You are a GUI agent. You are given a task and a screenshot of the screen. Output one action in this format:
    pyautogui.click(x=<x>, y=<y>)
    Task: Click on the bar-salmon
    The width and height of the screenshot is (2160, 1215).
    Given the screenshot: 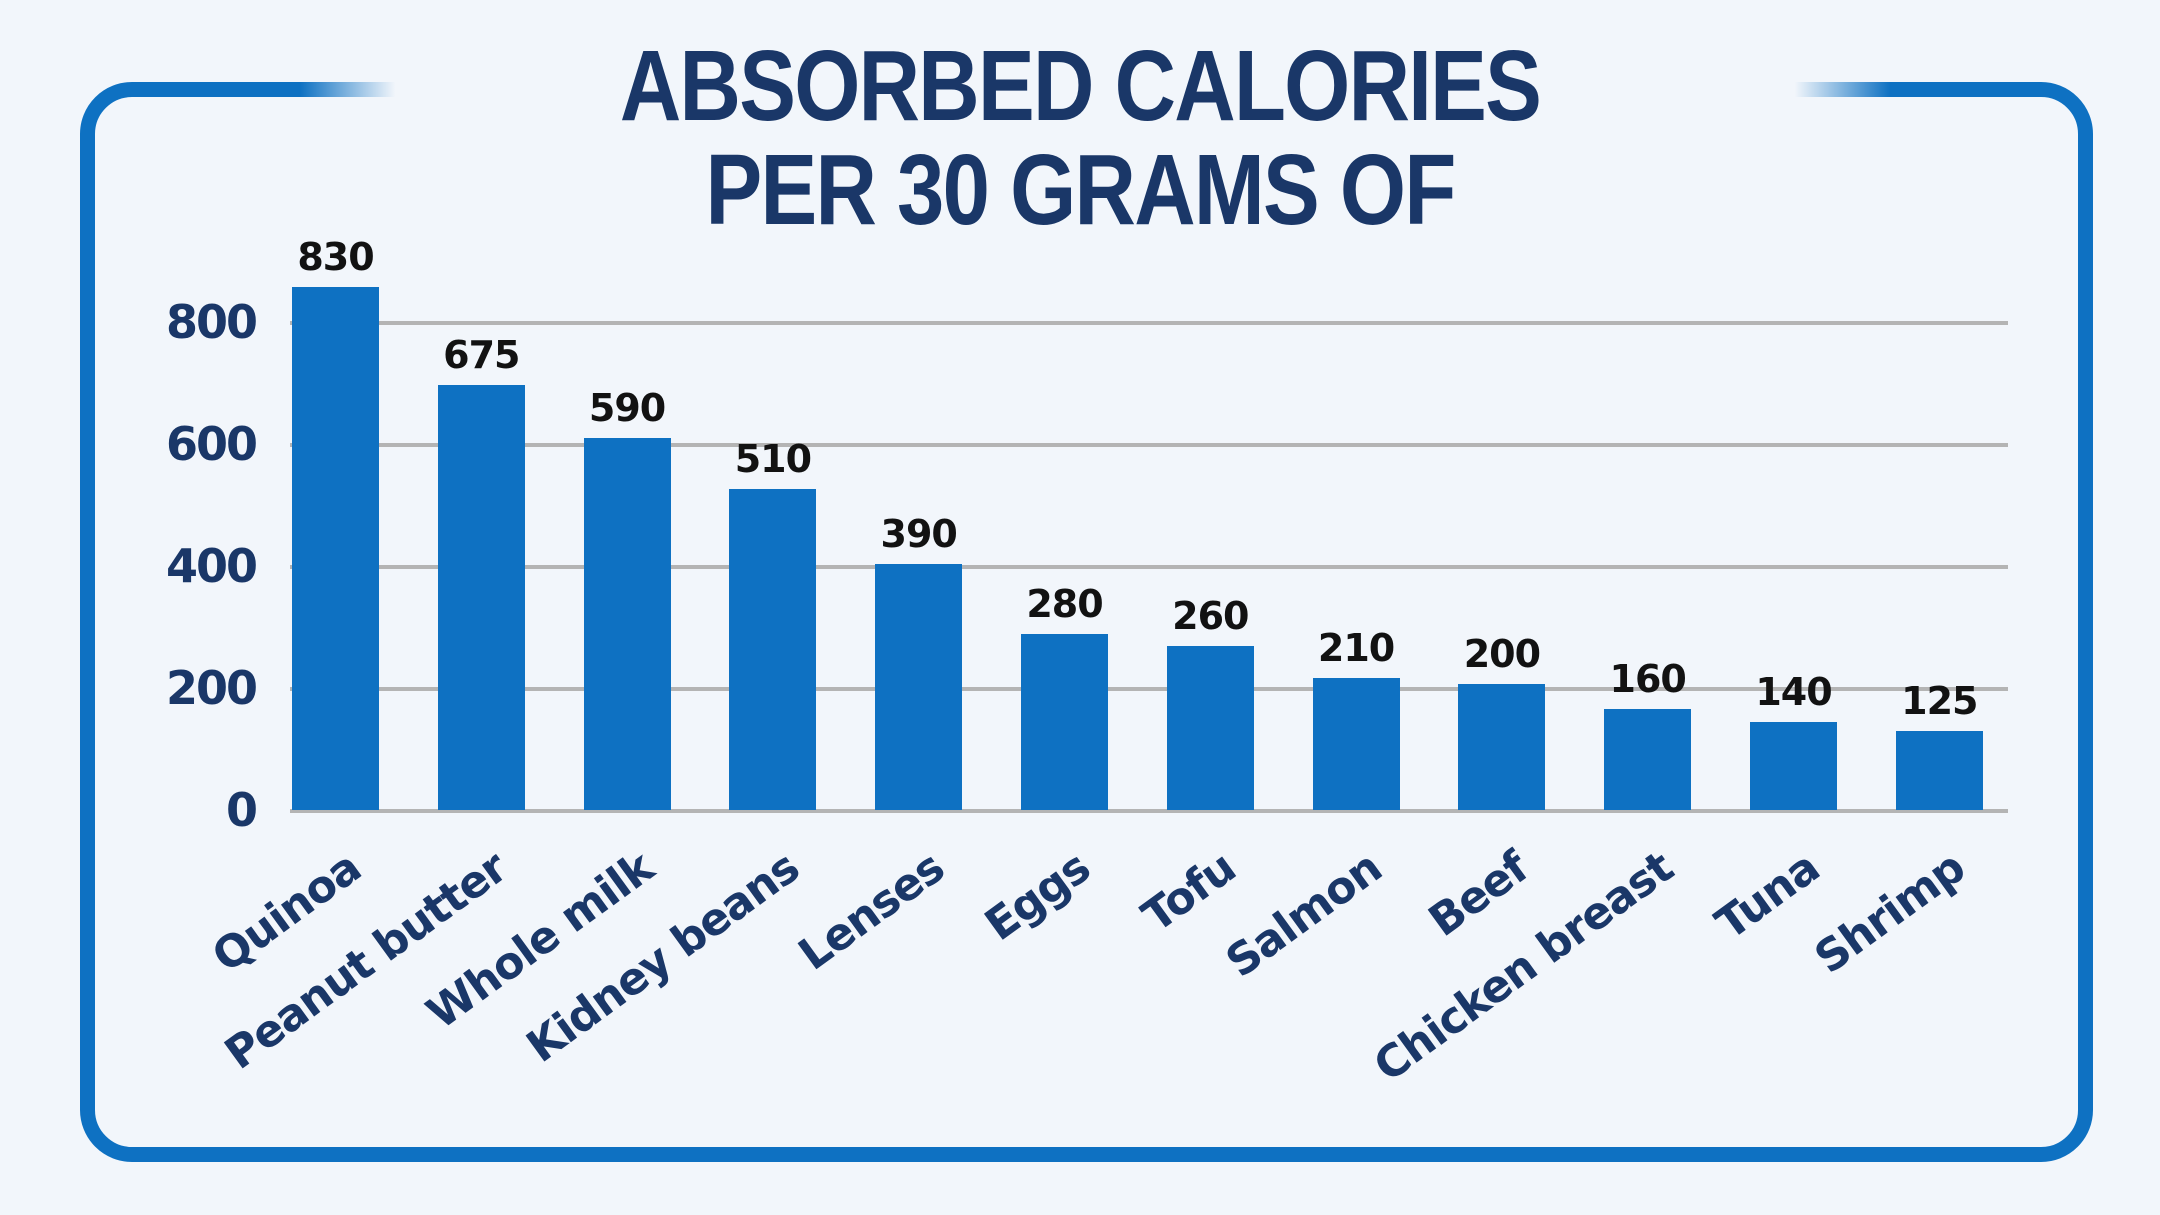 What is the action you would take?
    pyautogui.click(x=1356, y=743)
    